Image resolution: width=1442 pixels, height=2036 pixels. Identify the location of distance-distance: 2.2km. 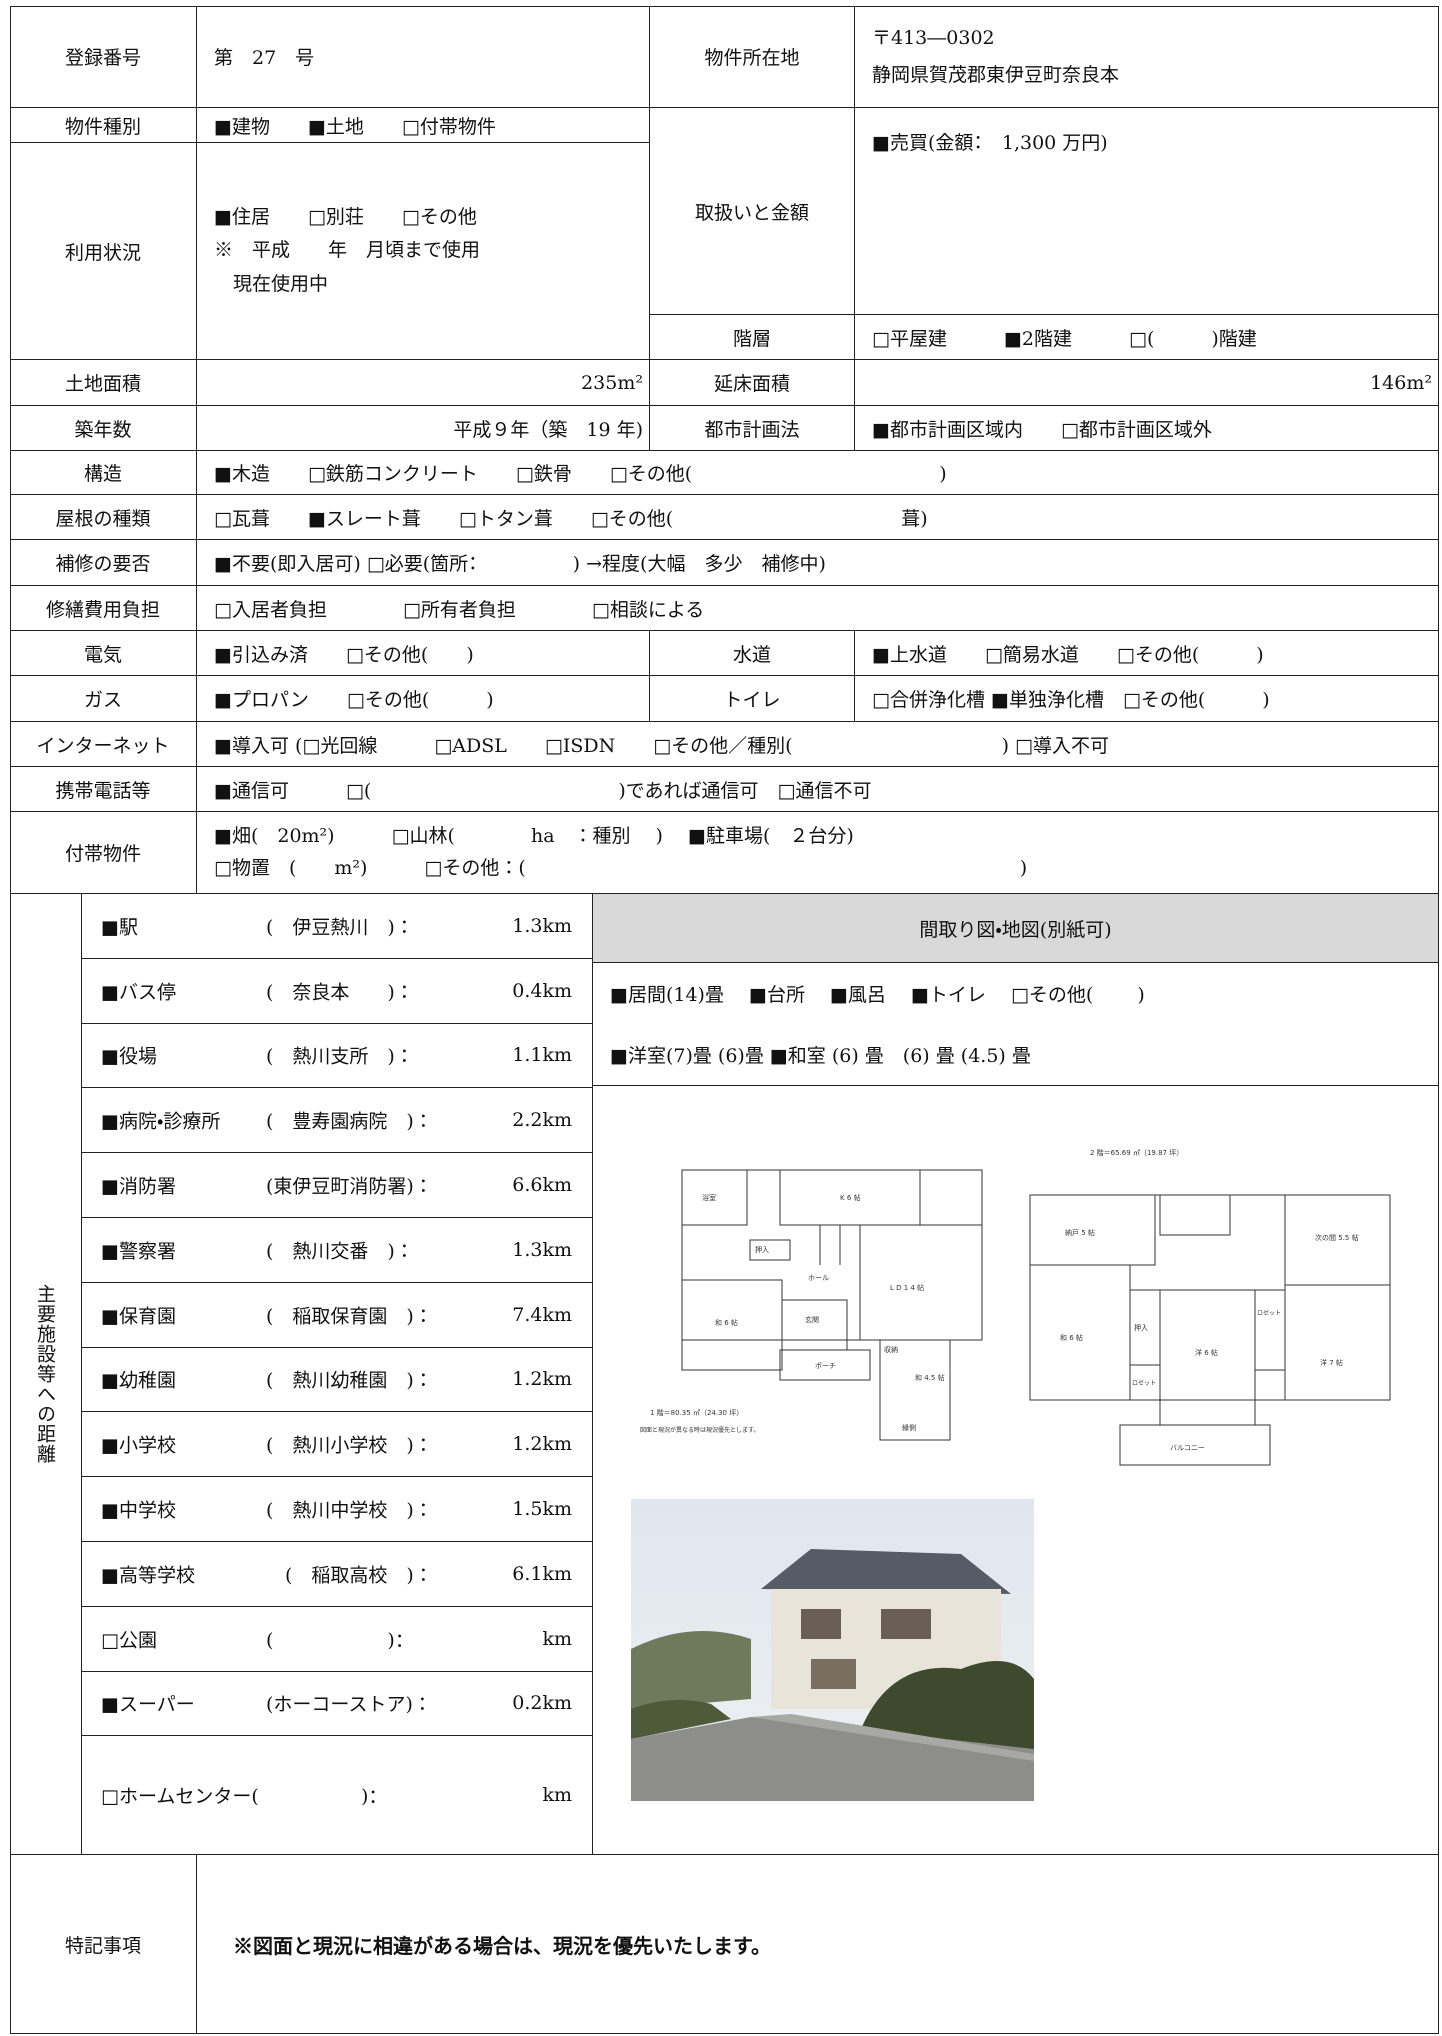
(542, 1120).